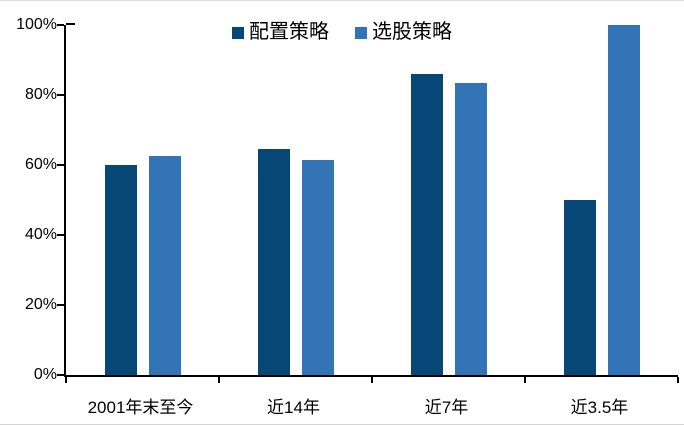  Describe the element at coordinates (36, 24) in the screenshot. I see `y-axis-label: 100%` at that location.